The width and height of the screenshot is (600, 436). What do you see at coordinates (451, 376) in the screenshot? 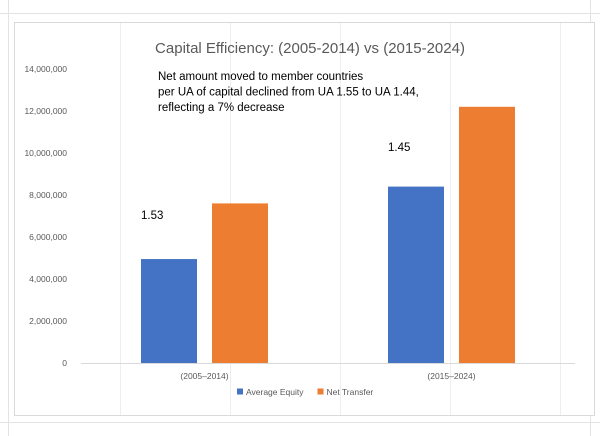
I see `x-tick-label: (2015–2024)` at bounding box center [451, 376].